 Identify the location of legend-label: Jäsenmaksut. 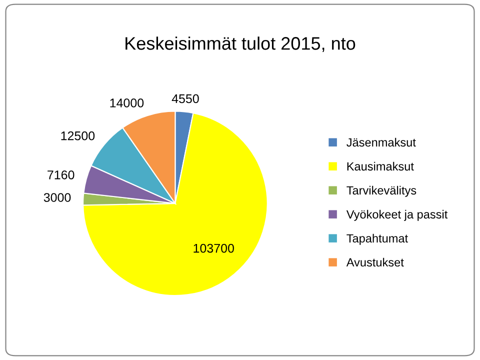
(381, 142).